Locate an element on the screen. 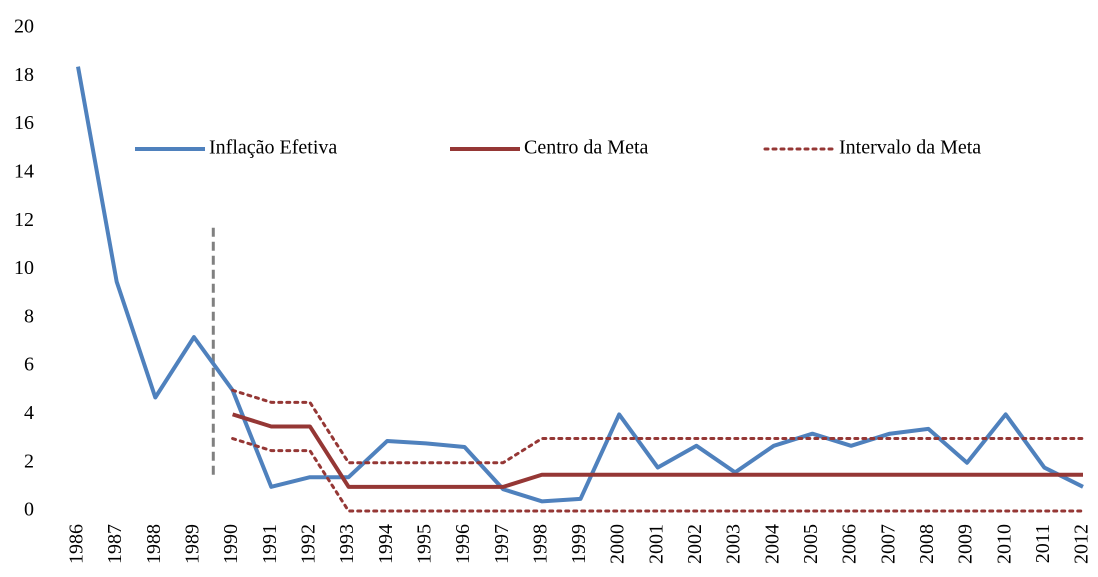 The image size is (1098, 577). x-tick-label: 1992 is located at coordinates (309, 544).